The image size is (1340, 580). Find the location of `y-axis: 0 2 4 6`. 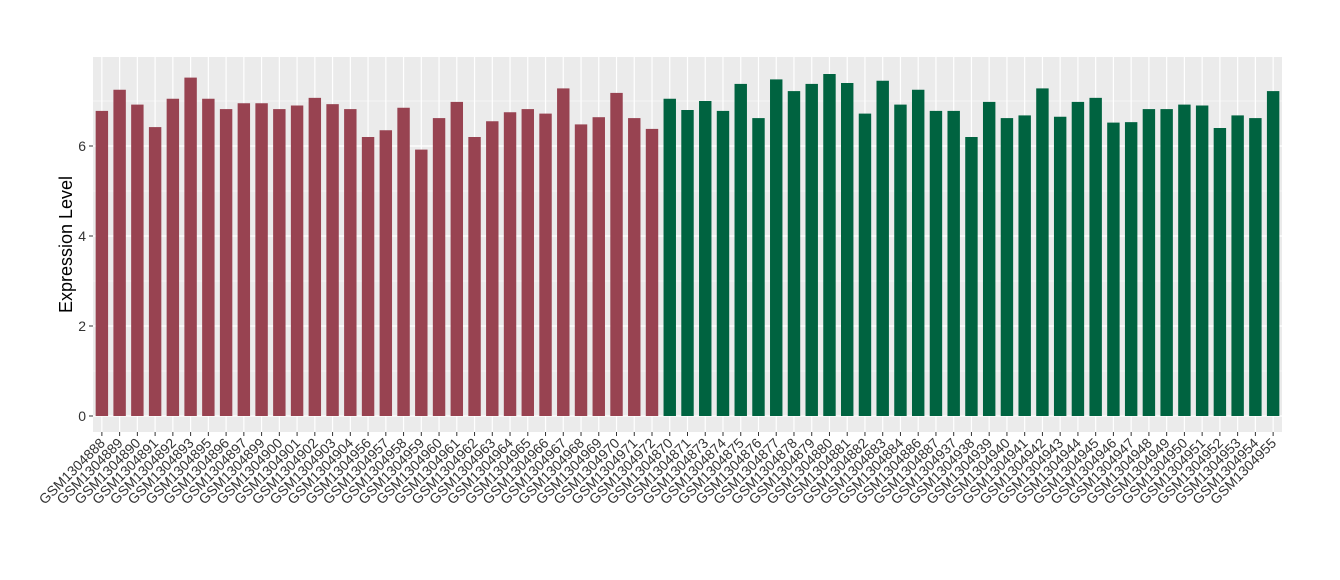

y-axis: 0 2 4 6 is located at coordinates (85, 281).